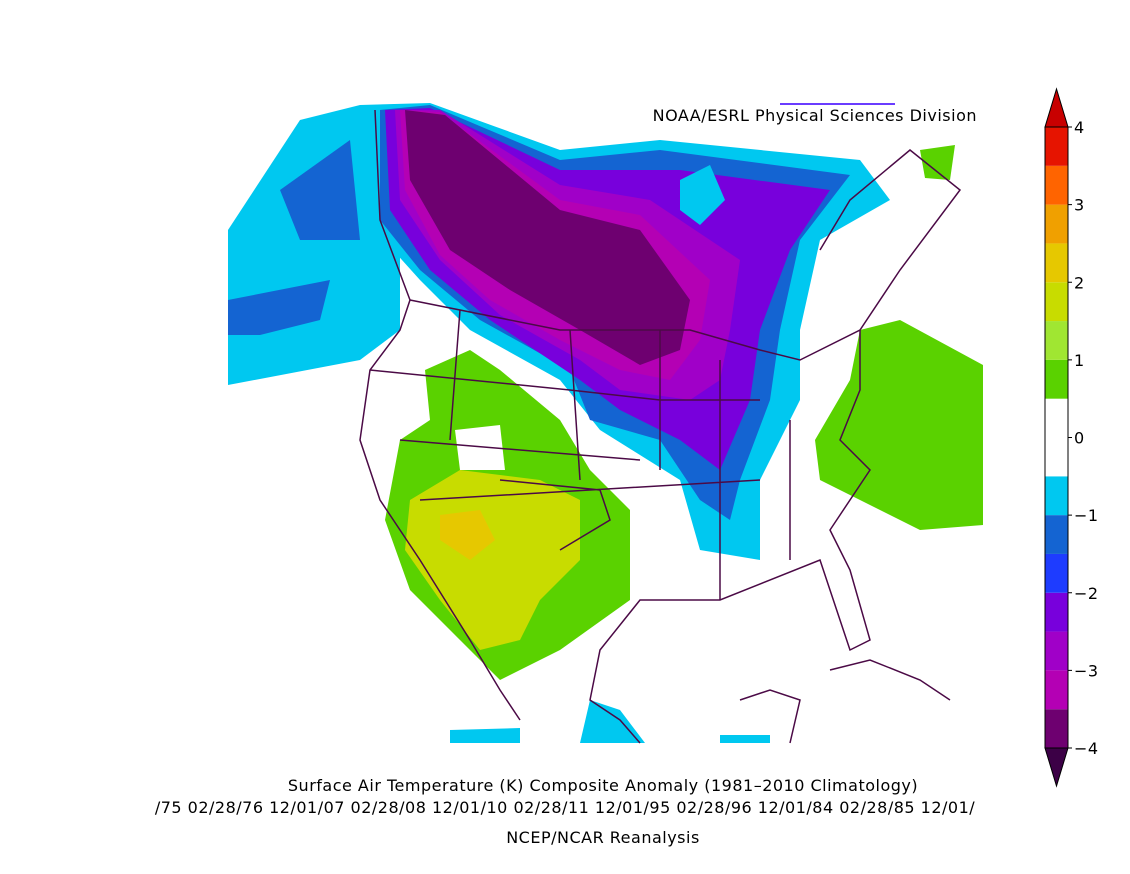 This screenshot has width=1130, height=874. What do you see at coordinates (1079, 127) in the screenshot?
I see `colorbar-tick-label: 4` at bounding box center [1079, 127].